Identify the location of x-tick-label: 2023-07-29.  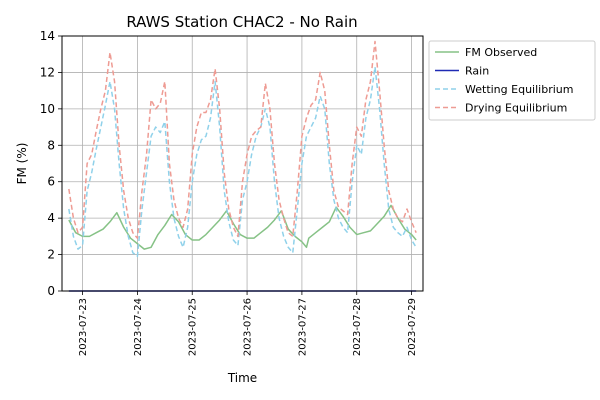
(412, 327).